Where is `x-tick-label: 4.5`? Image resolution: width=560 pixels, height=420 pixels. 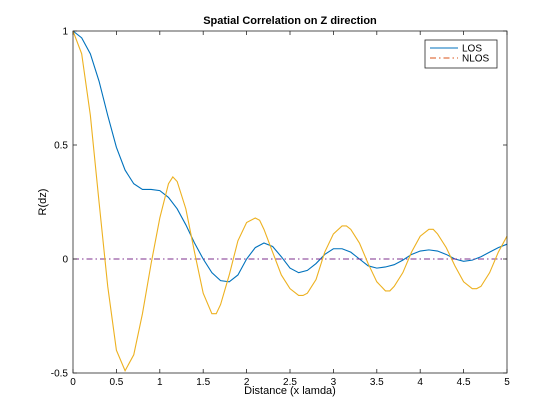 x-tick-label: 4.5 is located at coordinates (464, 382).